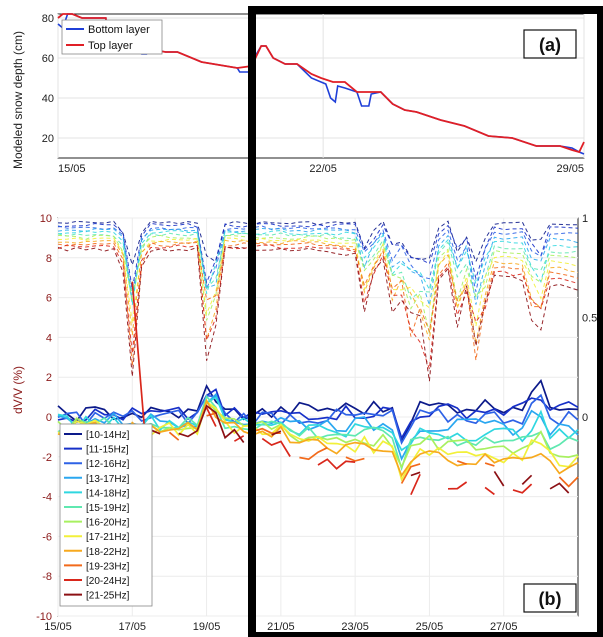 This screenshot has width=603, height=637. I want to click on panel-b-x-tick-label: 21/05, so click(281, 627).